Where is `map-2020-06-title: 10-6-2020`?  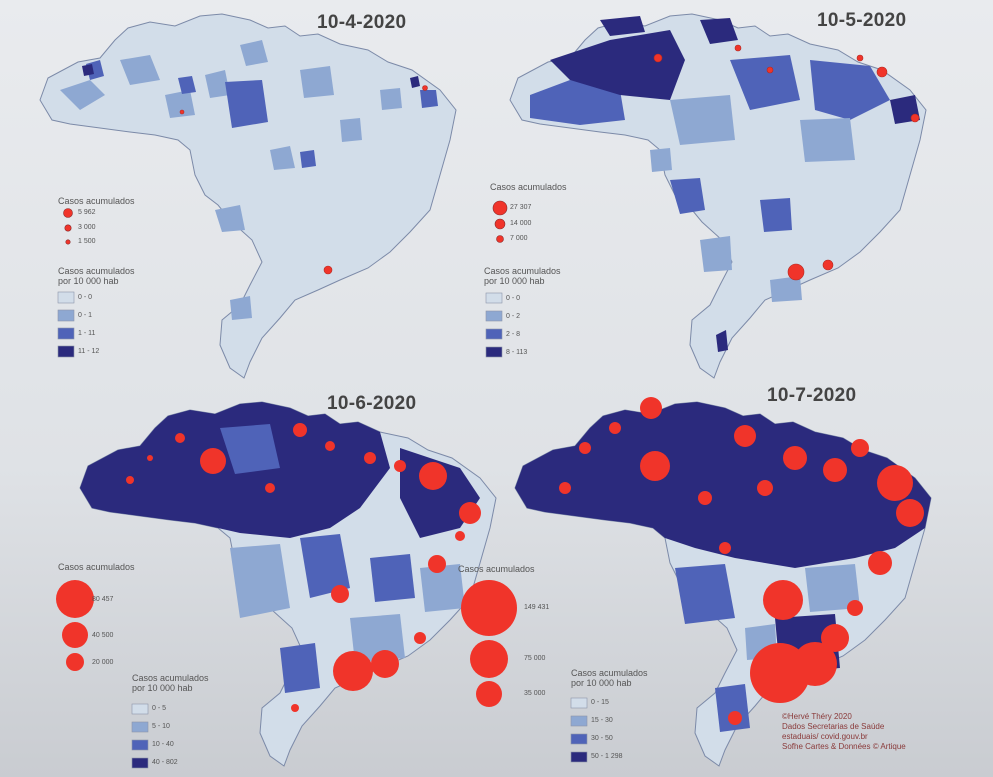
map-2020-06-title: 10-6-2020 is located at coordinates (372, 403).